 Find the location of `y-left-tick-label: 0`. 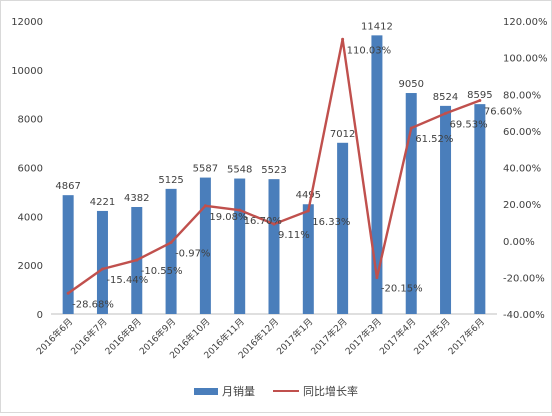

y-left-tick-label: 0 is located at coordinates (40, 315).